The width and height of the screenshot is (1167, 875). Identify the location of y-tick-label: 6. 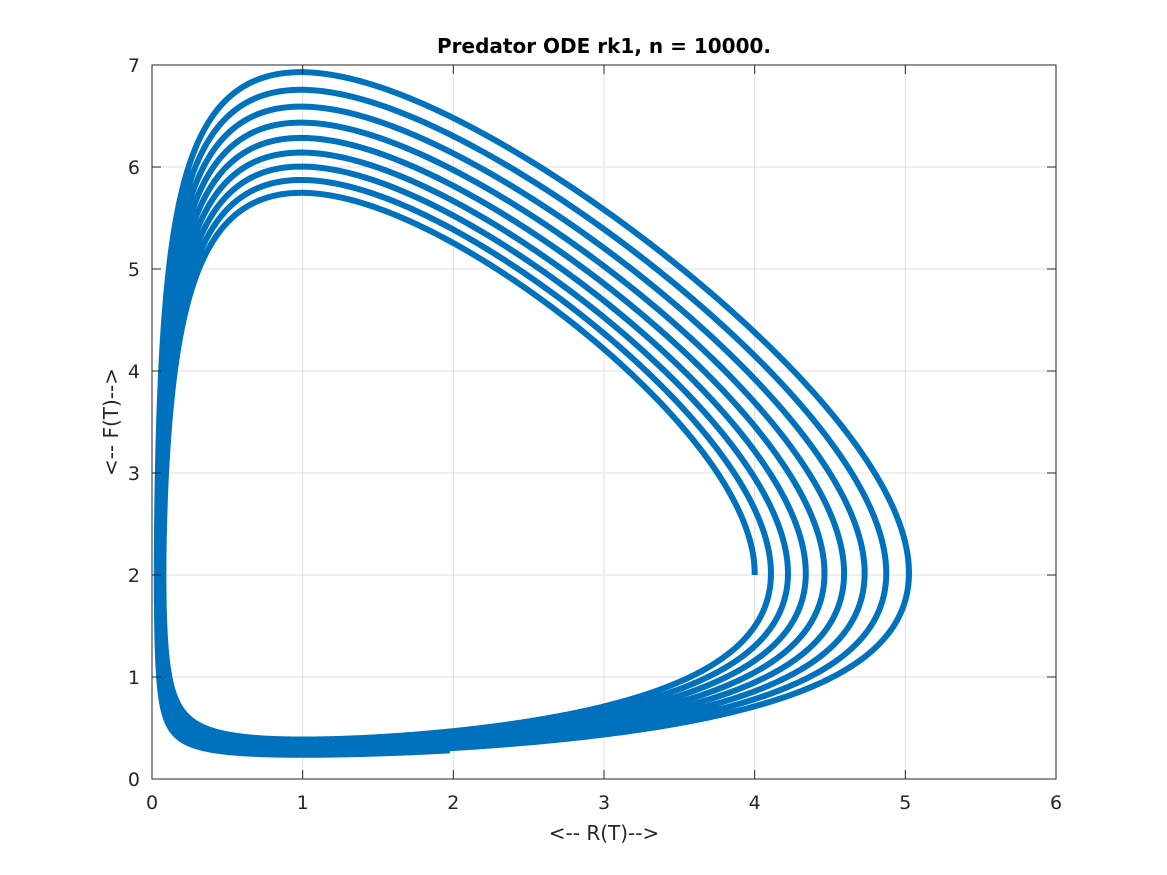
(134, 168).